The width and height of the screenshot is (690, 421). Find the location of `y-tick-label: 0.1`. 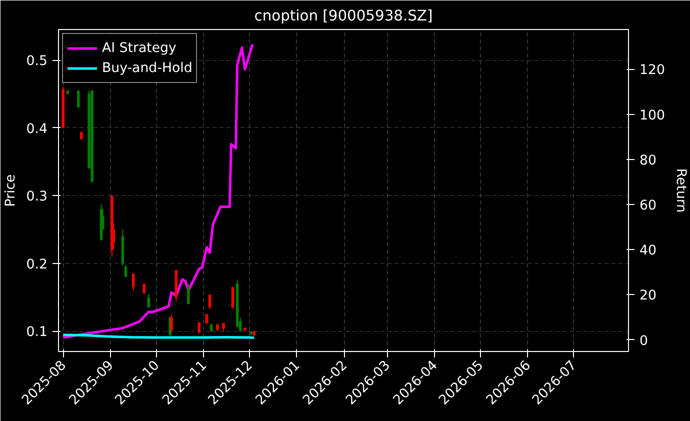

y-tick-label: 0.1 is located at coordinates (37, 332).